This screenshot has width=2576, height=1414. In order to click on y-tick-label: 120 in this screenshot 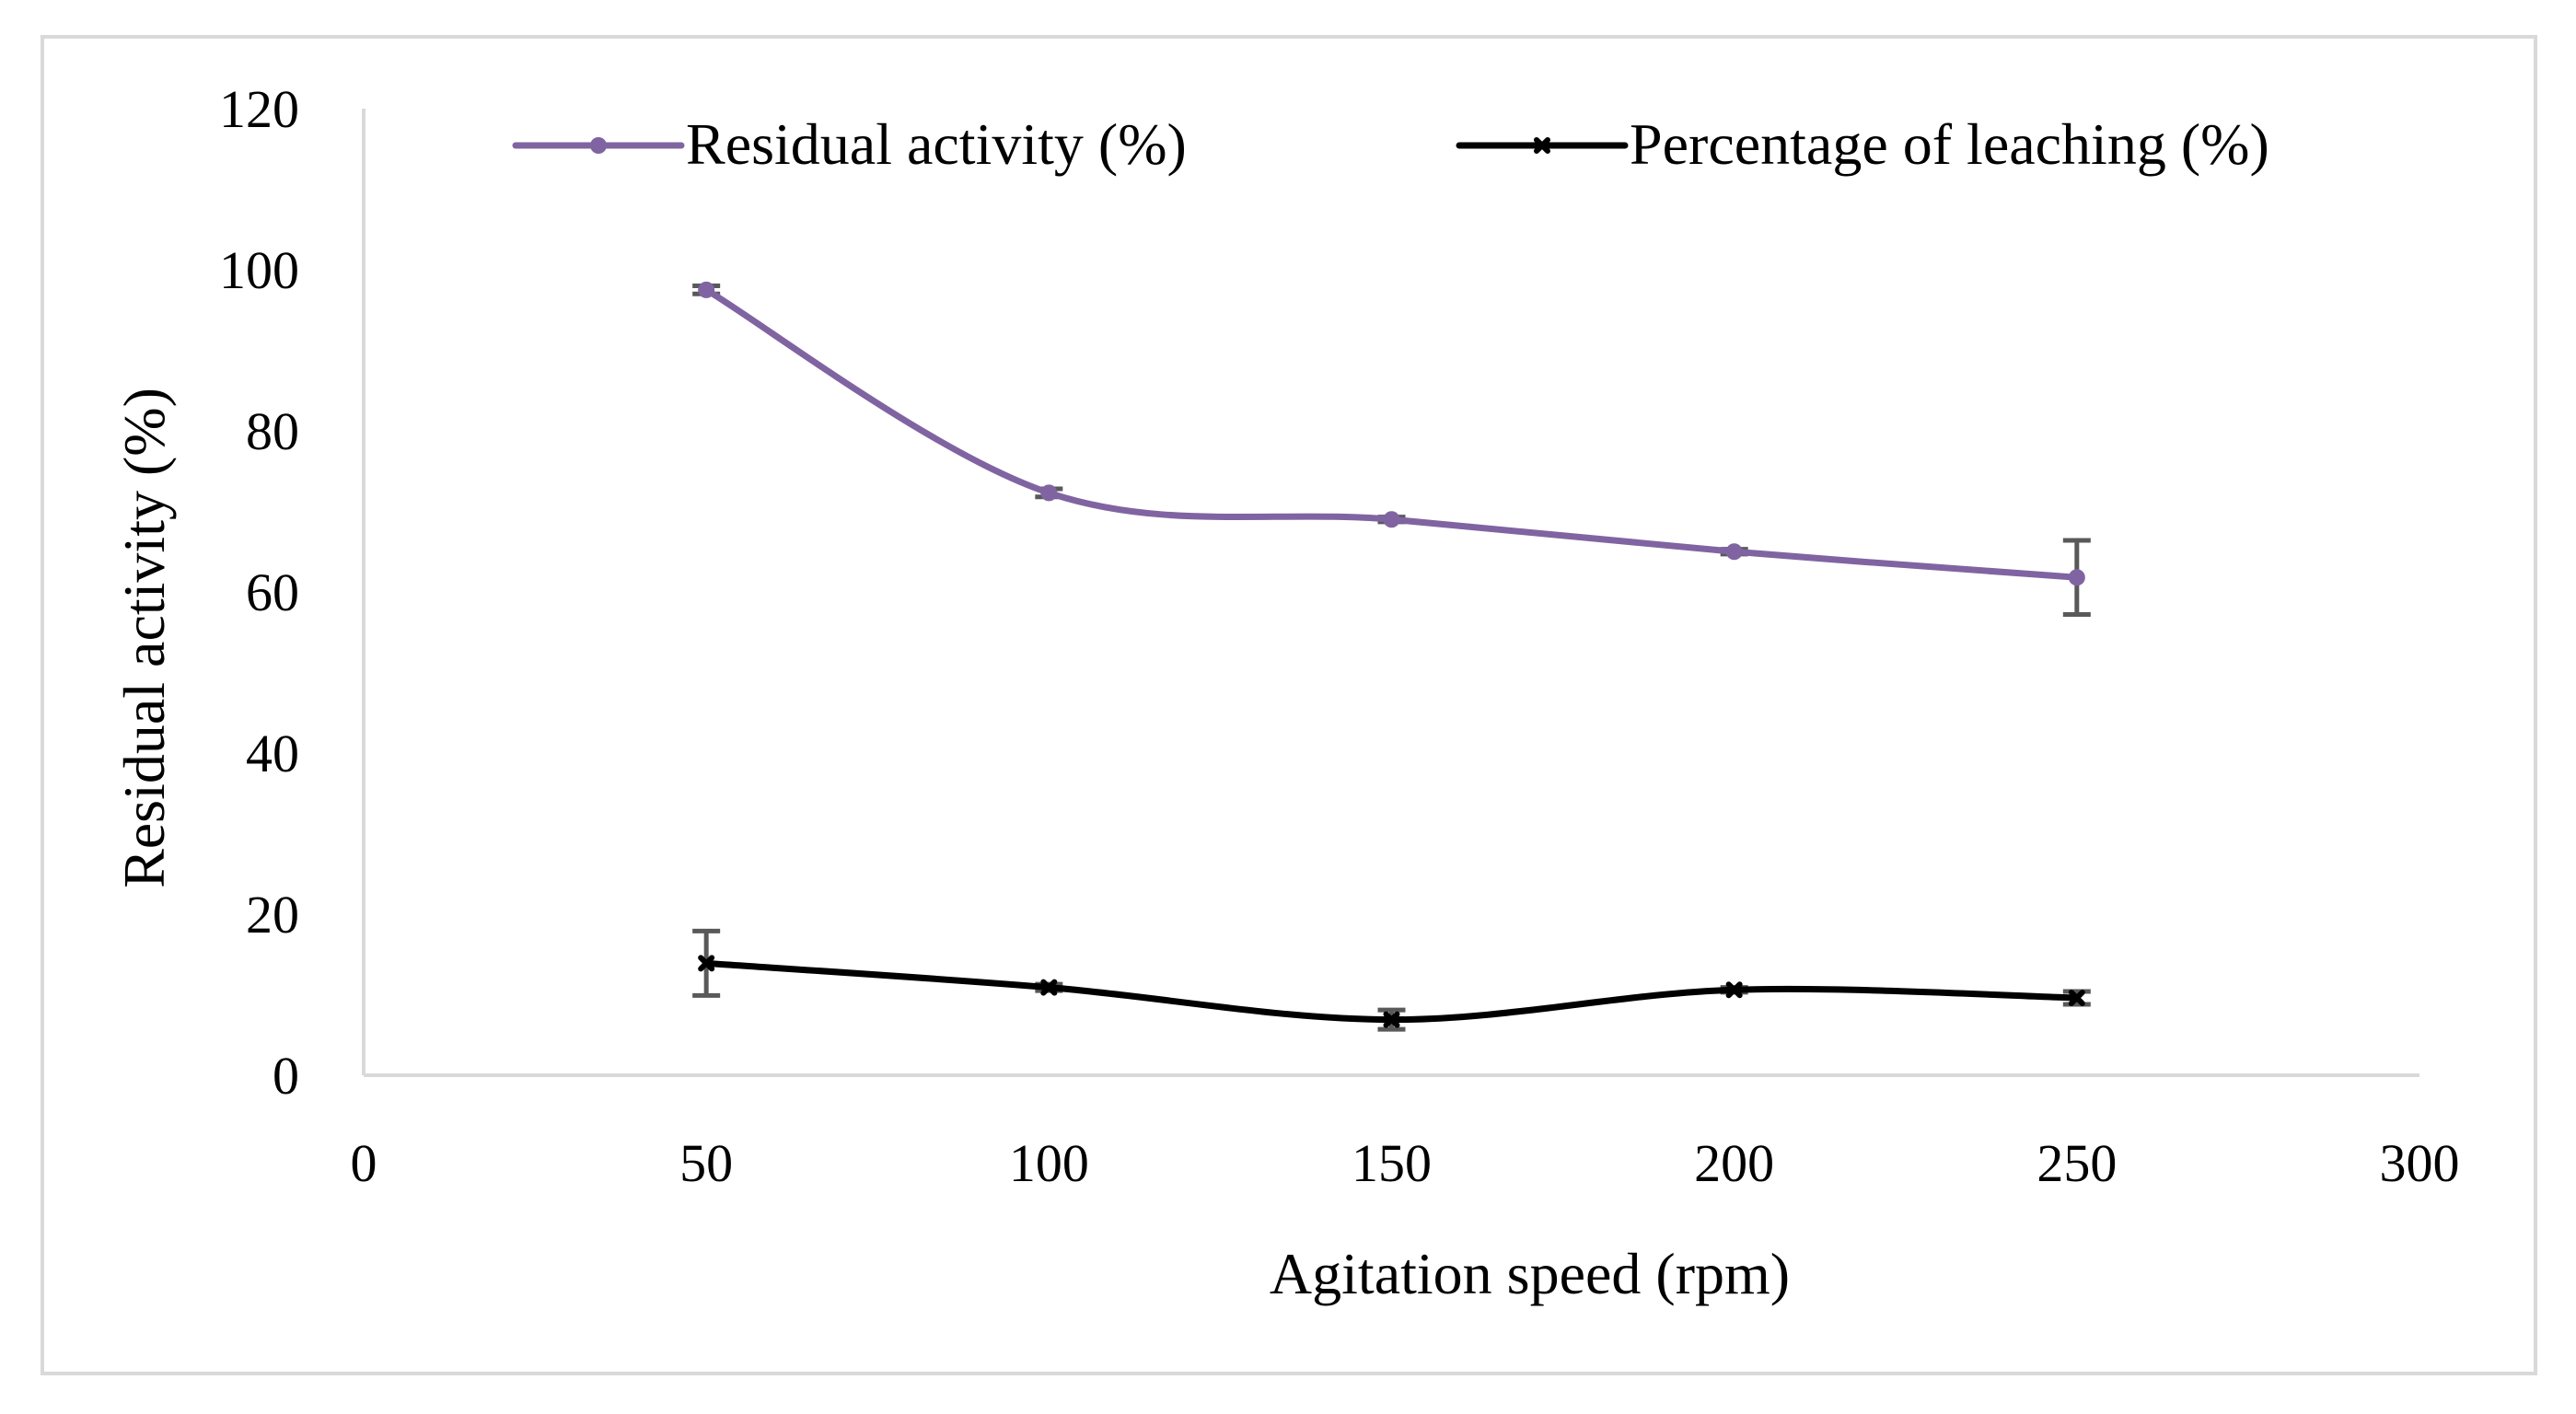, I will do `click(259, 109)`.